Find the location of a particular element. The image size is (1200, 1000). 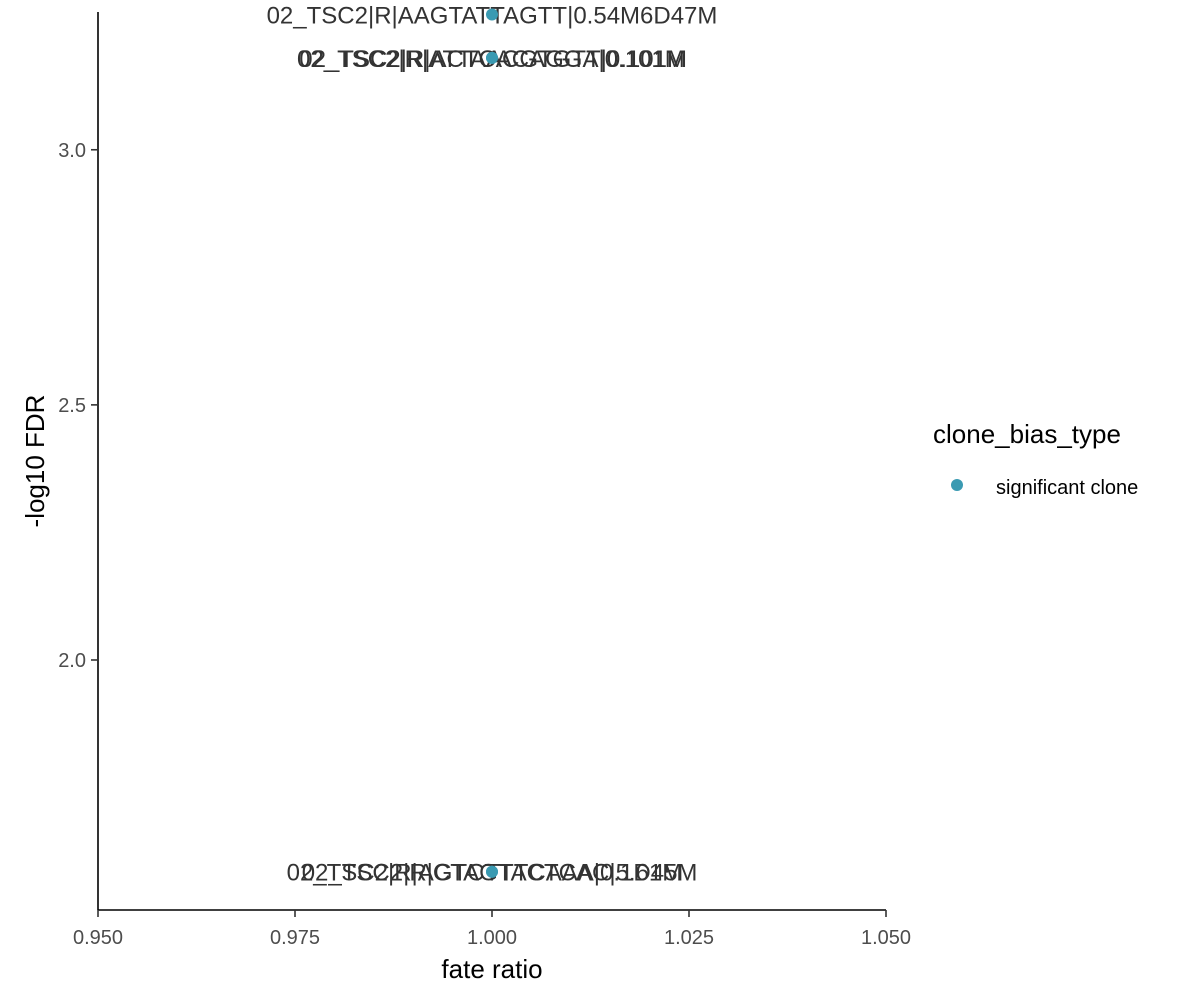

x-axis-title: fate ratio is located at coordinates (491, 969).